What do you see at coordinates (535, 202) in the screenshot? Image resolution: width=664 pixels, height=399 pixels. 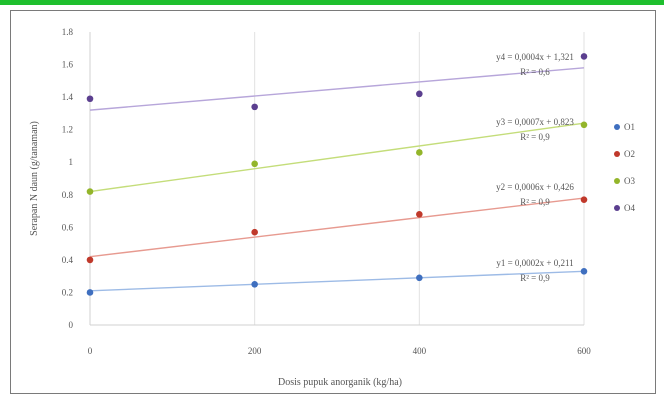 I see `r2-label-o2: R² = 0,9` at bounding box center [535, 202].